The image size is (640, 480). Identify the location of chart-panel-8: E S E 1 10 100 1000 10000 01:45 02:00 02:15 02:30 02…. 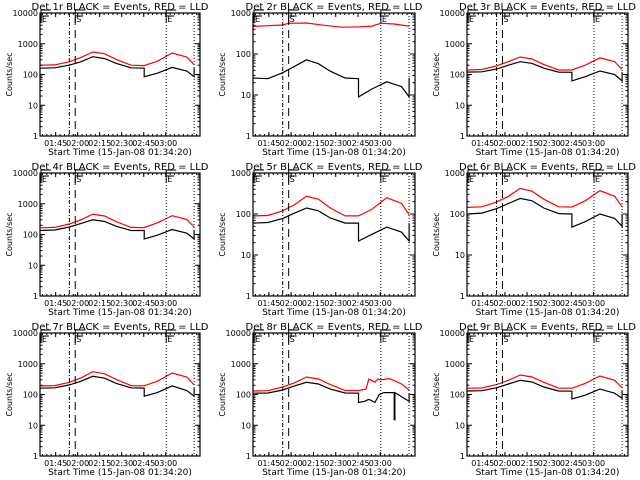
(320, 400).